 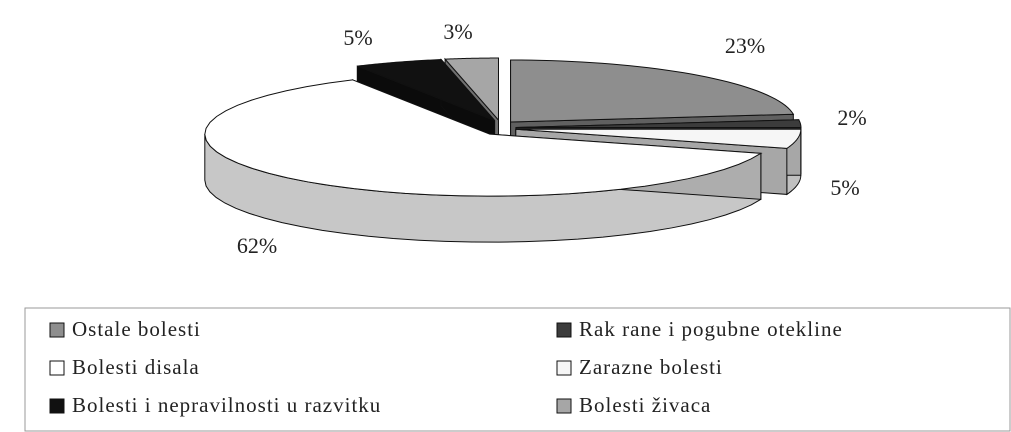 What do you see at coordinates (851, 117) in the screenshot?
I see `value-label: 2%` at bounding box center [851, 117].